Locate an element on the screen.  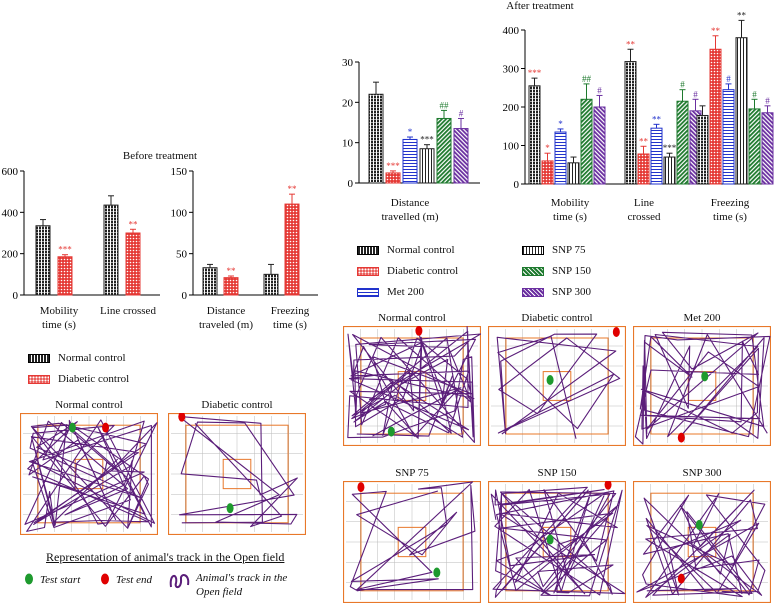
y-tick-label: 50 is located at coordinates (182, 255).